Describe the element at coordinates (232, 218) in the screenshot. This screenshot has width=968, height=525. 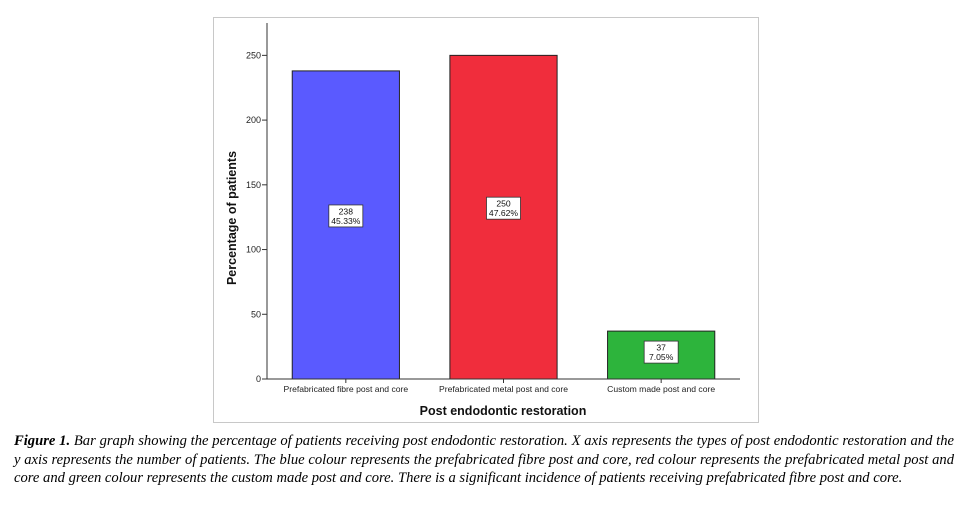
I see `y-axis-label: Percentage of patients` at that location.